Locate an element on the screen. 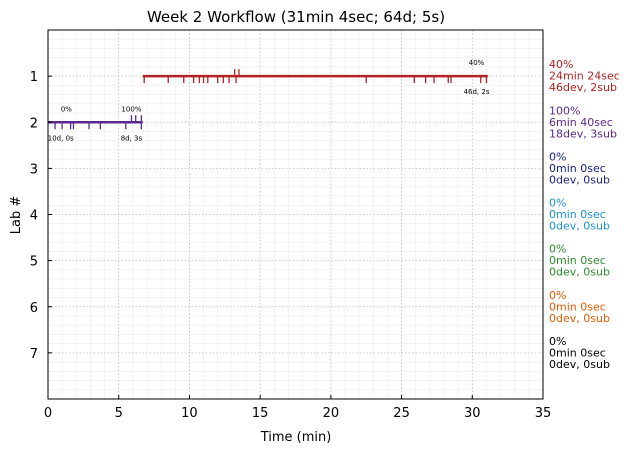 The height and width of the screenshot is (453, 630). lab-2-annotation: 10d, 0s is located at coordinates (61, 138).